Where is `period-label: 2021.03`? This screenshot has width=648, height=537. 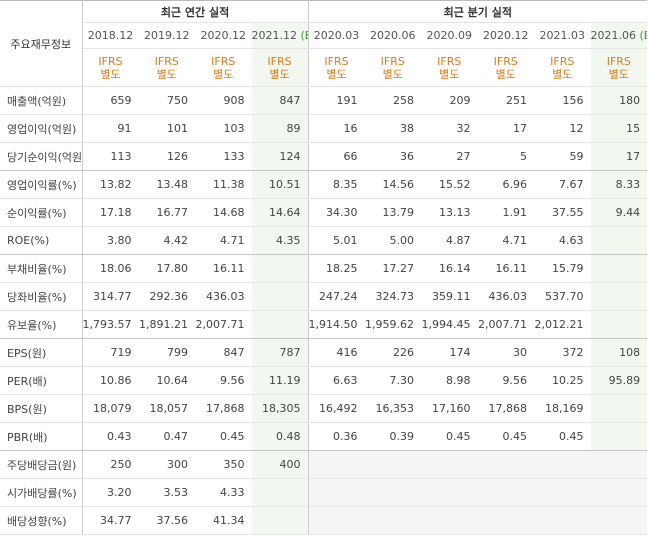
period-label: 2021.03 is located at coordinates (562, 35).